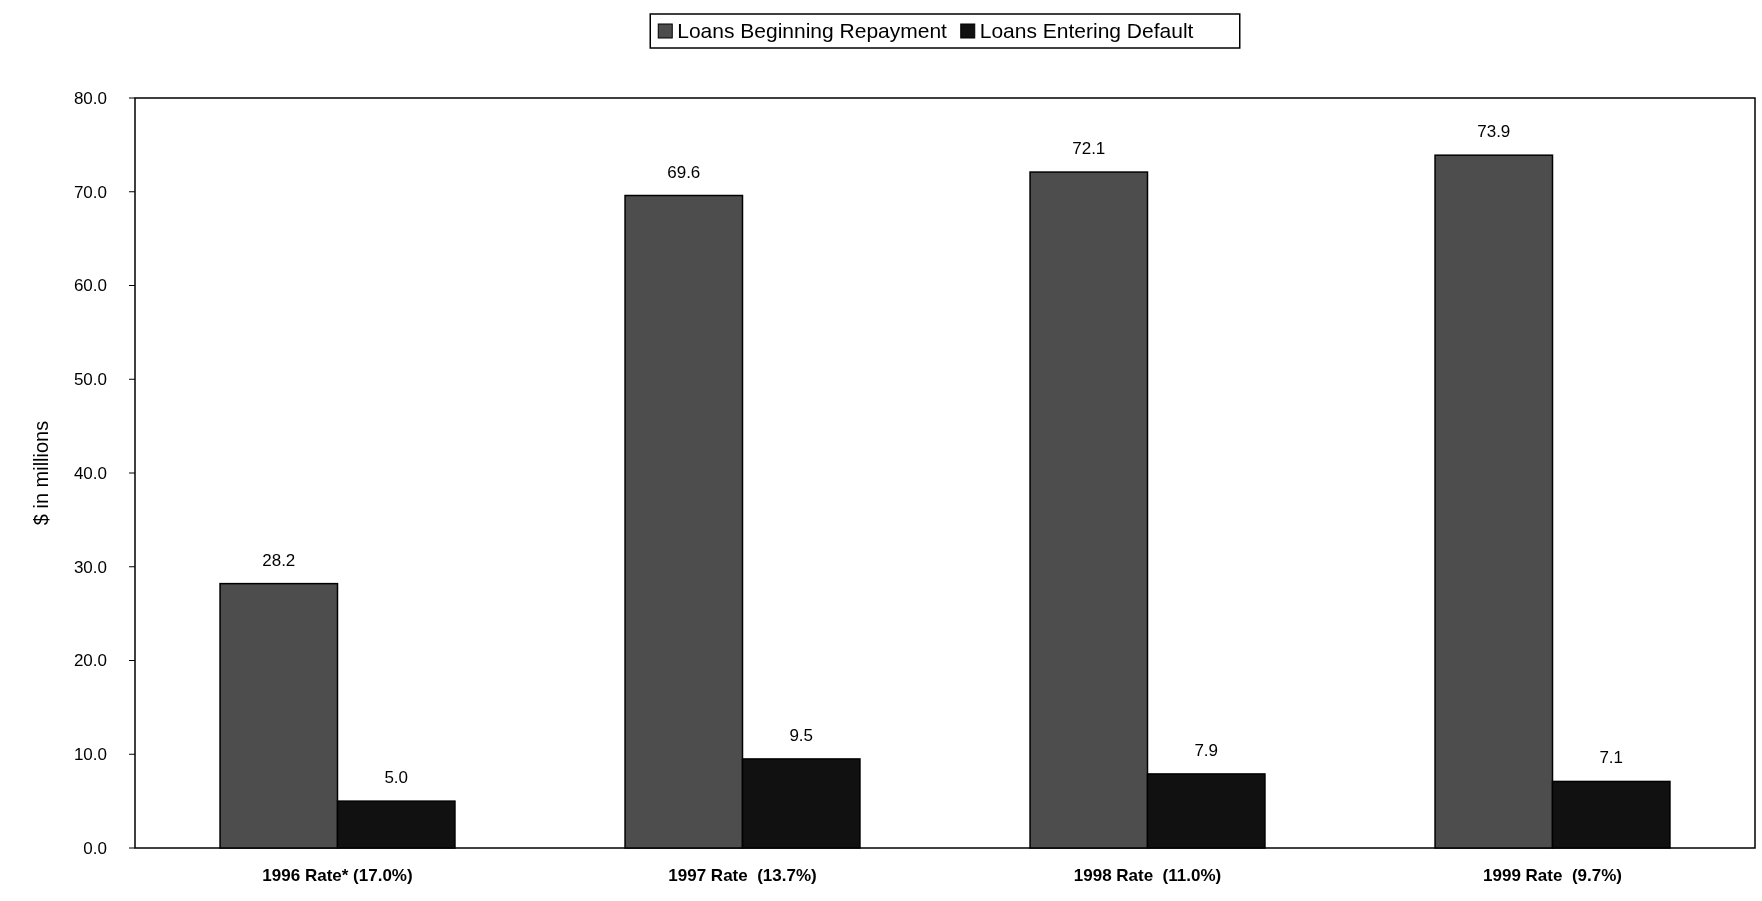 This screenshot has height=901, width=1762. What do you see at coordinates (90, 98) in the screenshot?
I see `y-tick-label: 80.0` at bounding box center [90, 98].